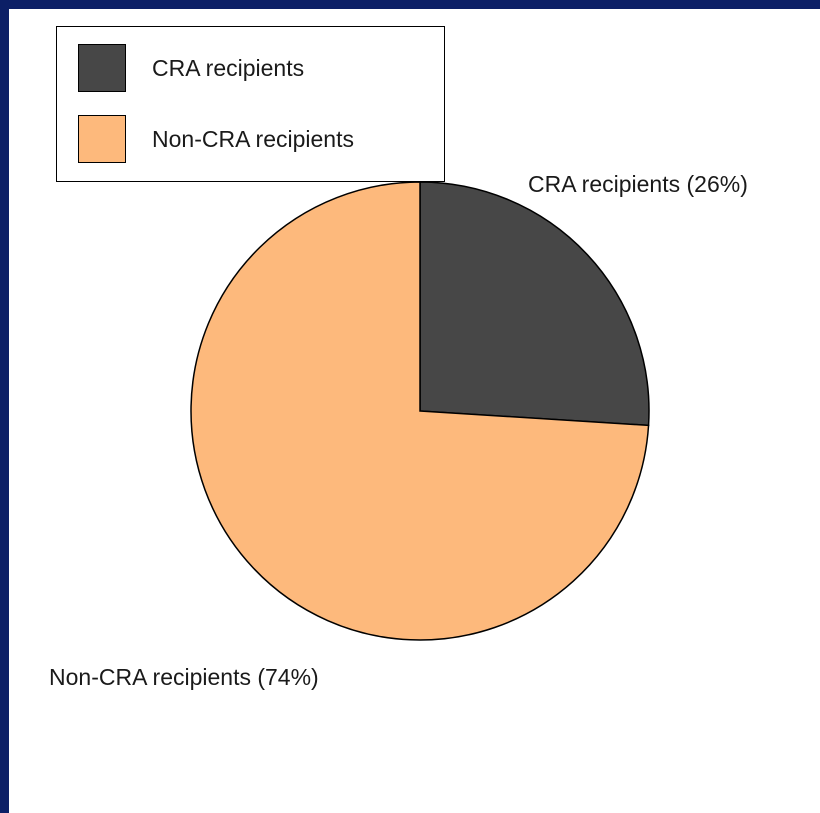 The height and width of the screenshot is (813, 820). Describe the element at coordinates (534, 304) in the screenshot. I see `pie-slice-cra` at that location.